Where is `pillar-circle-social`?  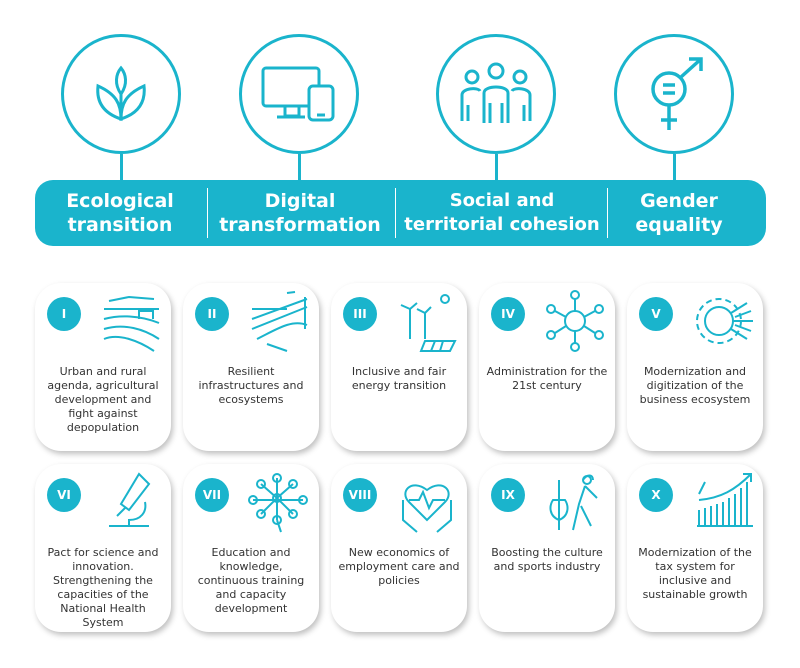
pillar-circle-social is located at coordinates (496, 94).